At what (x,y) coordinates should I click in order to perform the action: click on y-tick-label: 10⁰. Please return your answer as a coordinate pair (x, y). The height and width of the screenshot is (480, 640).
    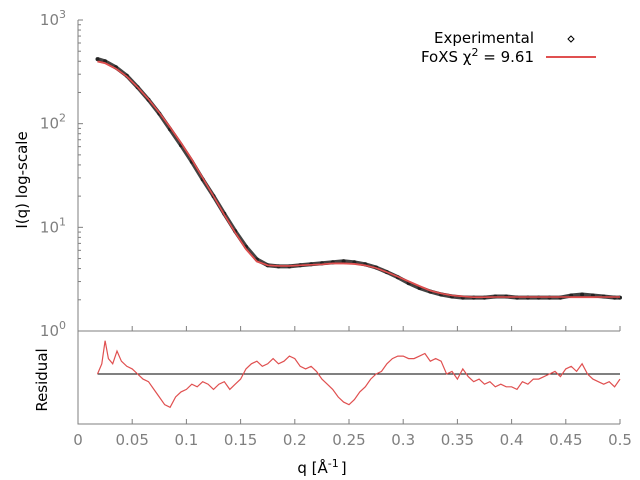
    Looking at the image, I should click on (53, 329).